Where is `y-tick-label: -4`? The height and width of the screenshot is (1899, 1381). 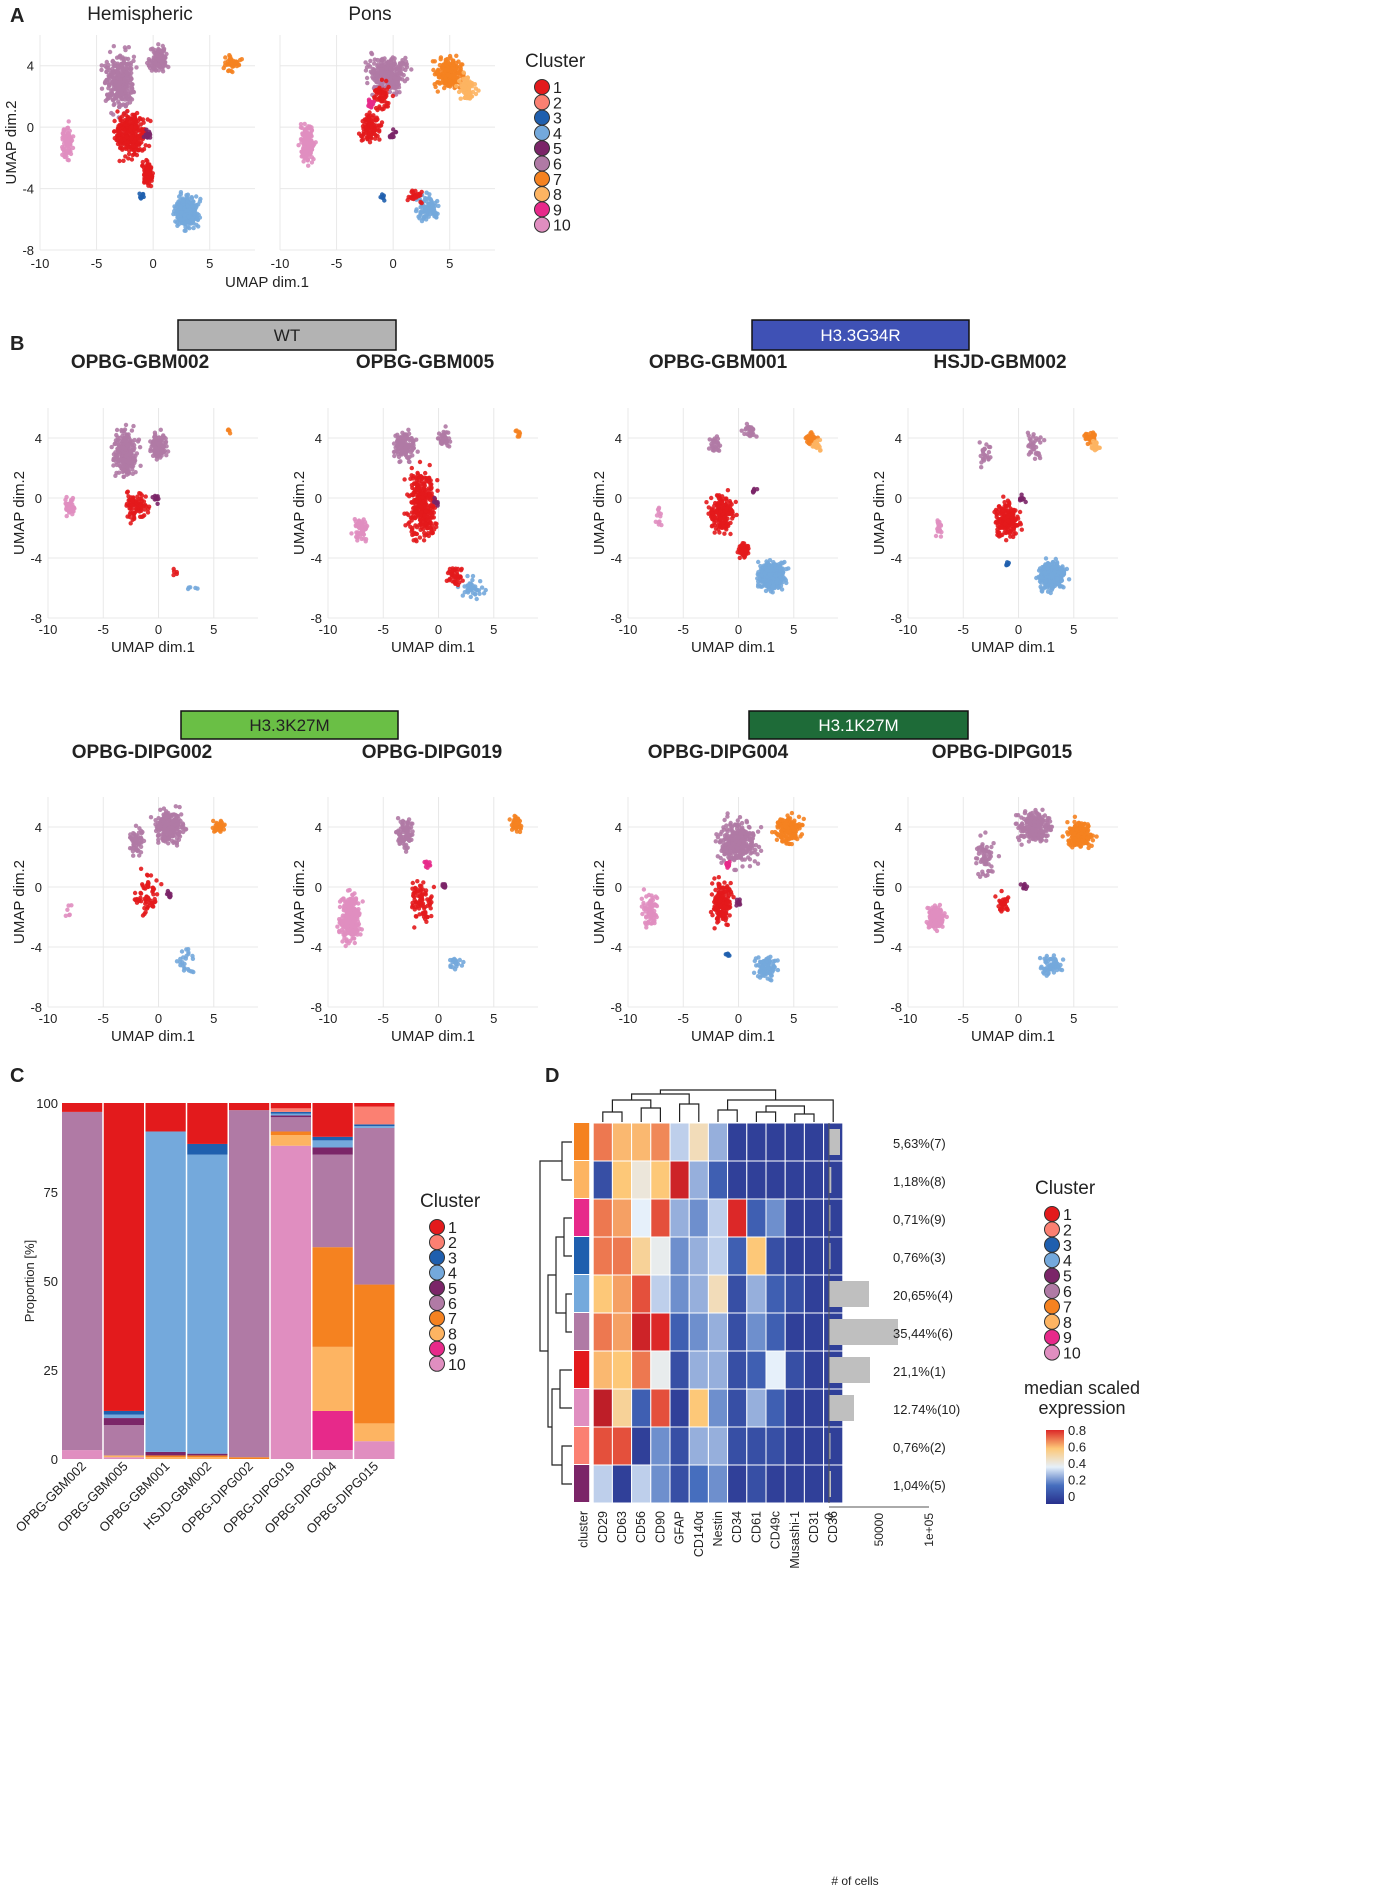
y-tick-label: -4 is located at coordinates (36, 558).